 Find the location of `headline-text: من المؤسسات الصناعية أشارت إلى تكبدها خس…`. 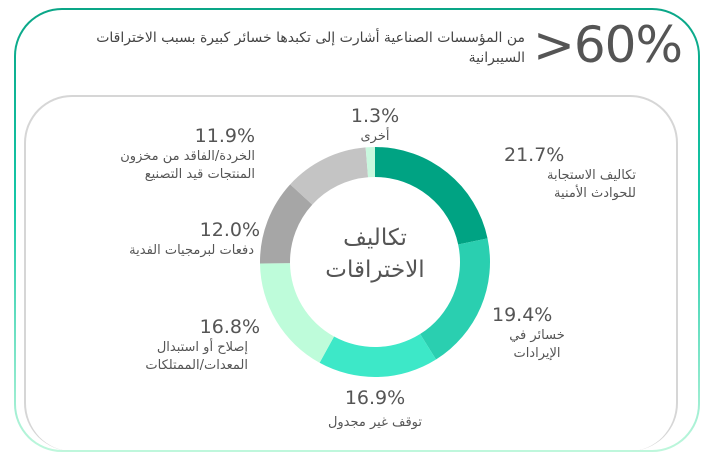

headline-text: من المؤسسات الصناعية أشارت إلى تكبدها خس… is located at coordinates (310, 48).